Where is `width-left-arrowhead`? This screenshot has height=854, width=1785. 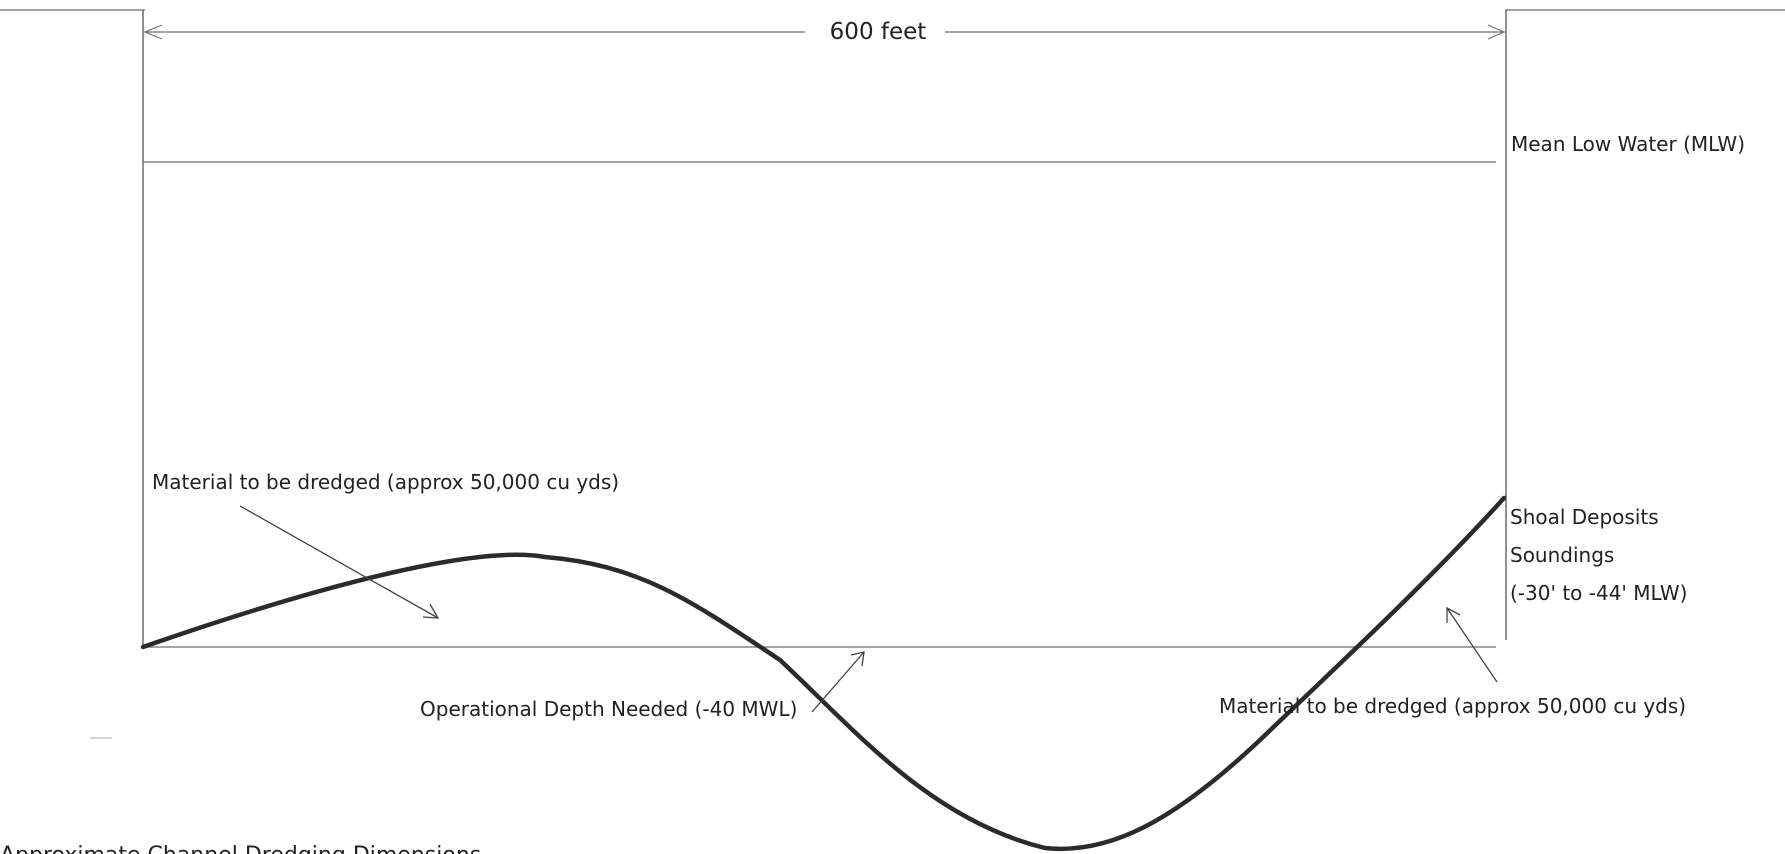 width-left-arrowhead is located at coordinates (153, 32).